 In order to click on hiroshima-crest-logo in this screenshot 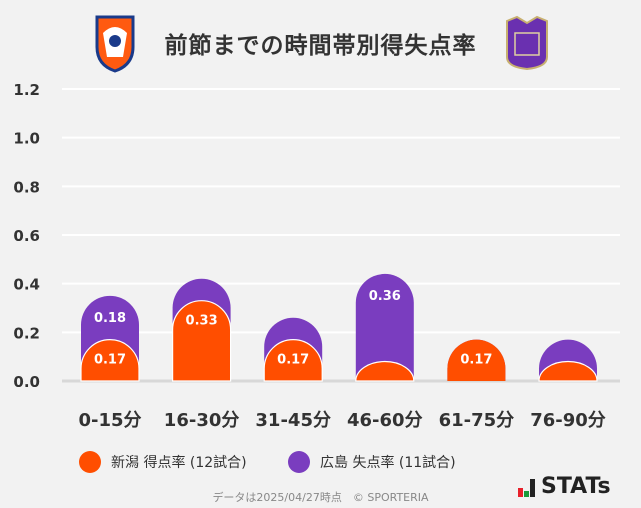, I will do `click(527, 43)`.